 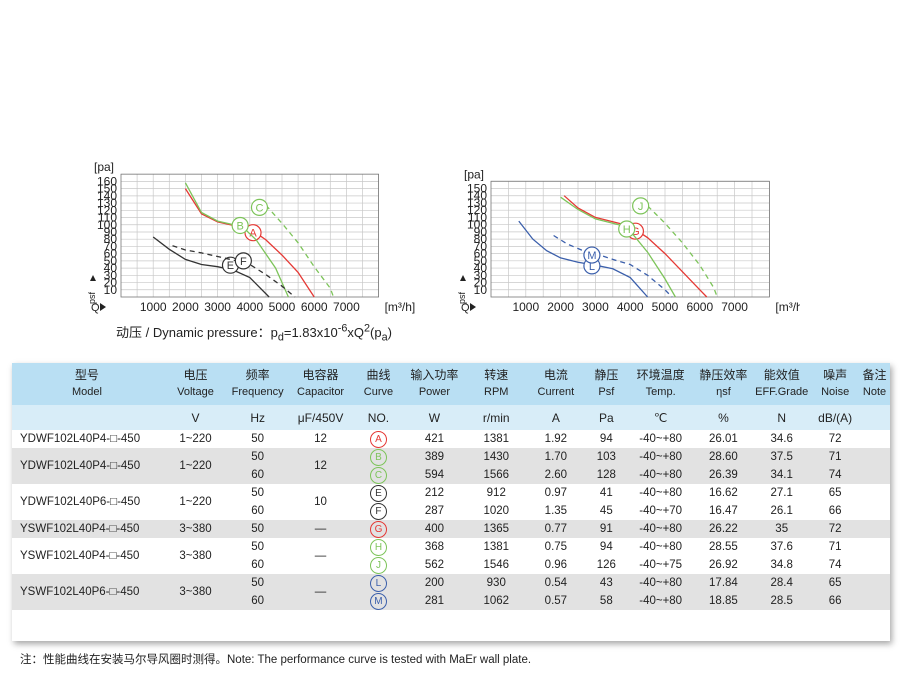 I want to click on efficiency-cell: 26.39, so click(x=723, y=475).